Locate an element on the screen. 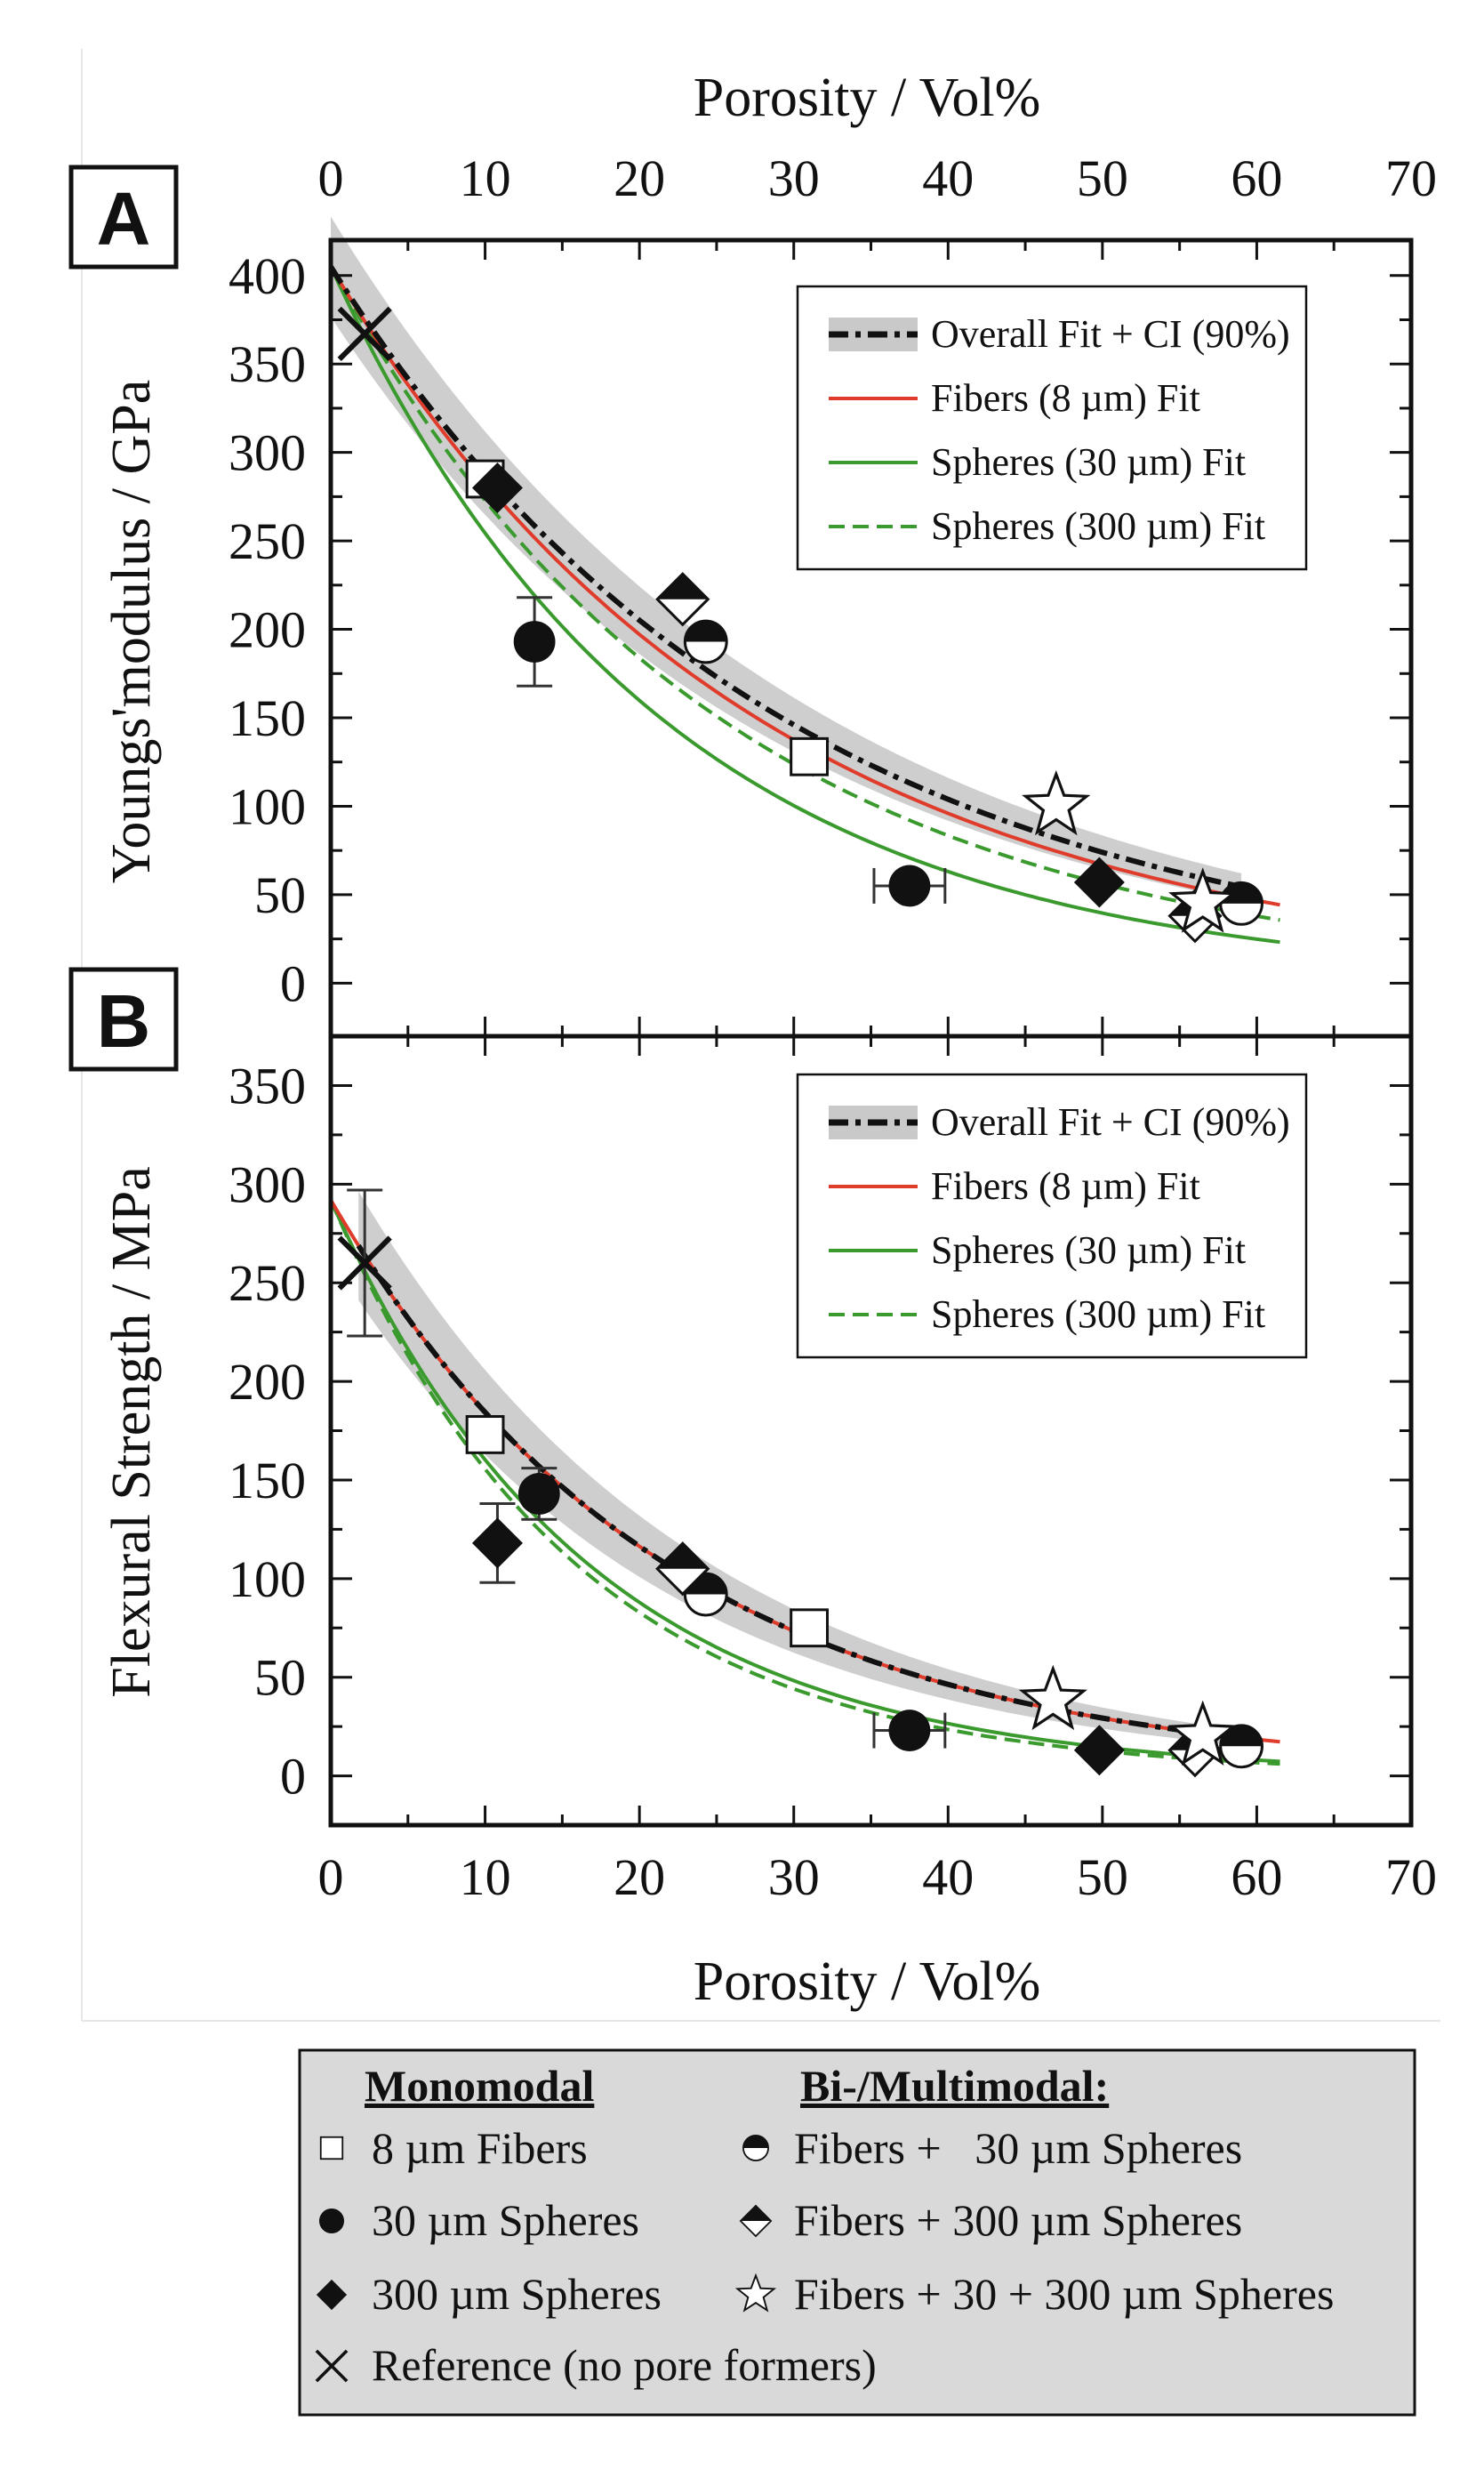  key-heading-multimodal: Bi-/Multimodal: is located at coordinates (954, 2086).